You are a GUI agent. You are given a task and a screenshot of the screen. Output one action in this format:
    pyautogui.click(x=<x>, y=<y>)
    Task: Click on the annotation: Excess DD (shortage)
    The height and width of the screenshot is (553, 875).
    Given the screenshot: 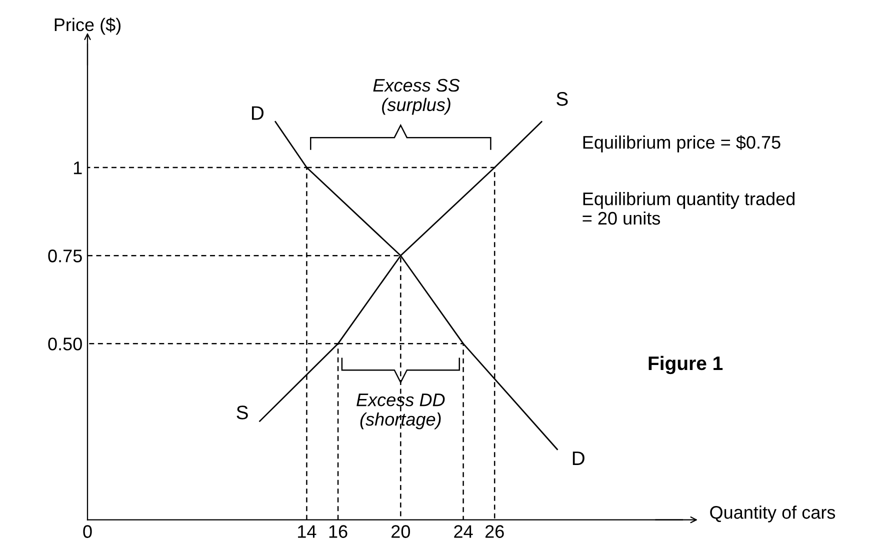 What is the action you would take?
    pyautogui.click(x=400, y=412)
    